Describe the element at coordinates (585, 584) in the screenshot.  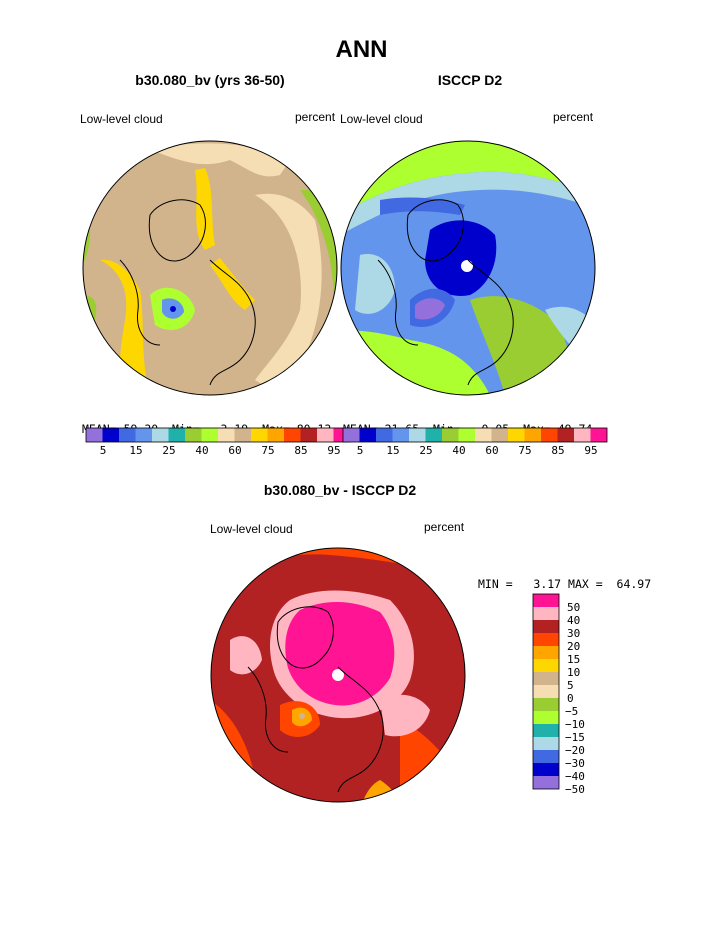
I see `panel-3-max-label: MAX =` at that location.